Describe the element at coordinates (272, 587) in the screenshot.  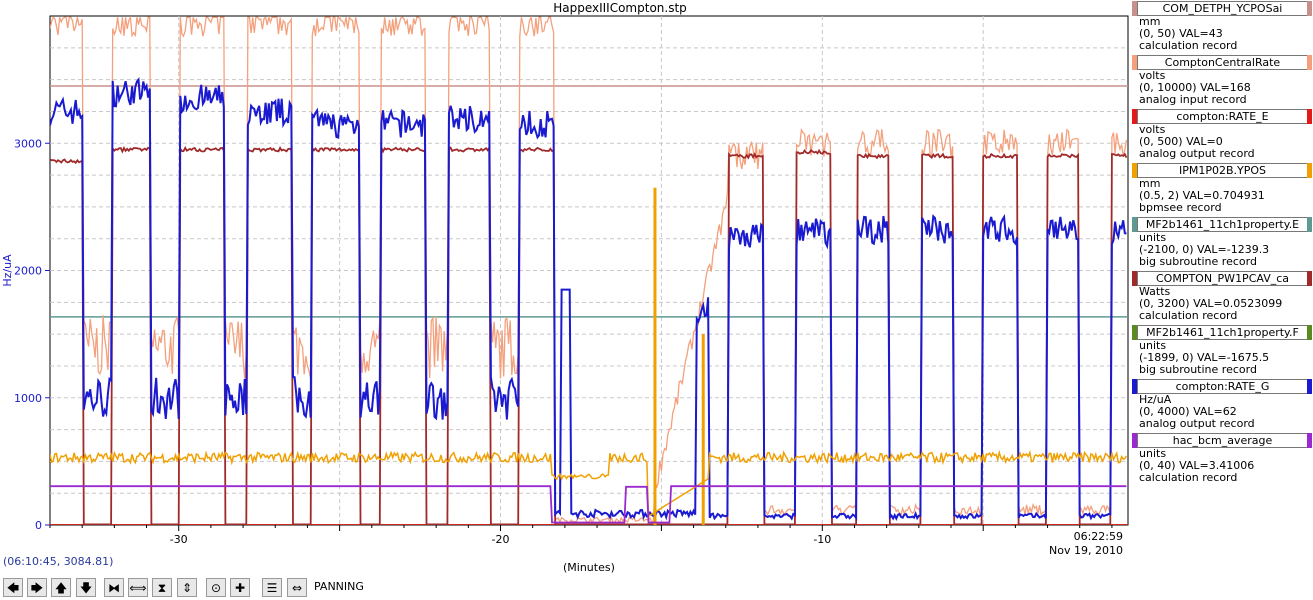
I see `fit-icon: ☰` at that location.